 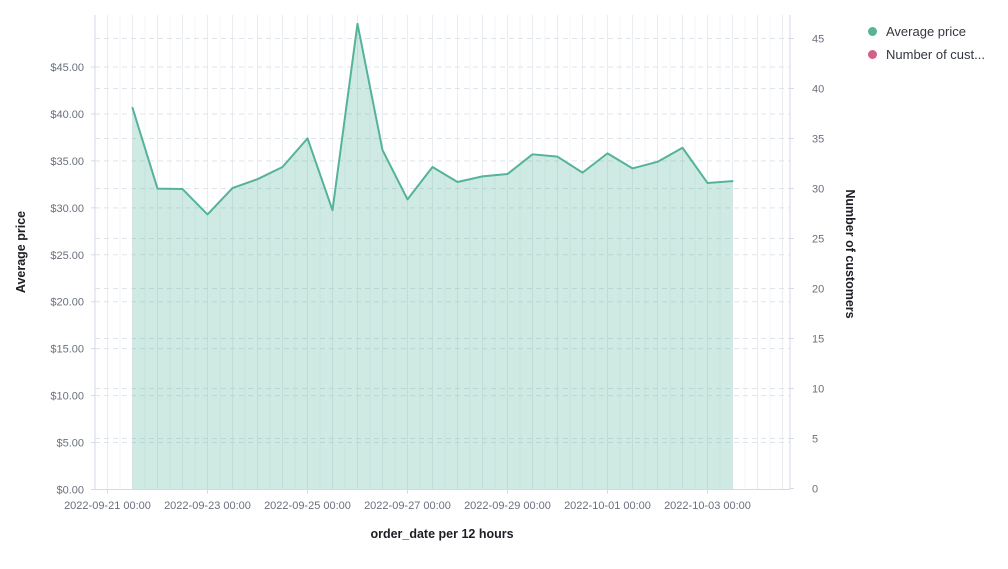 What do you see at coordinates (815, 490) in the screenshot?
I see `y-right-tick-label: 0` at bounding box center [815, 490].